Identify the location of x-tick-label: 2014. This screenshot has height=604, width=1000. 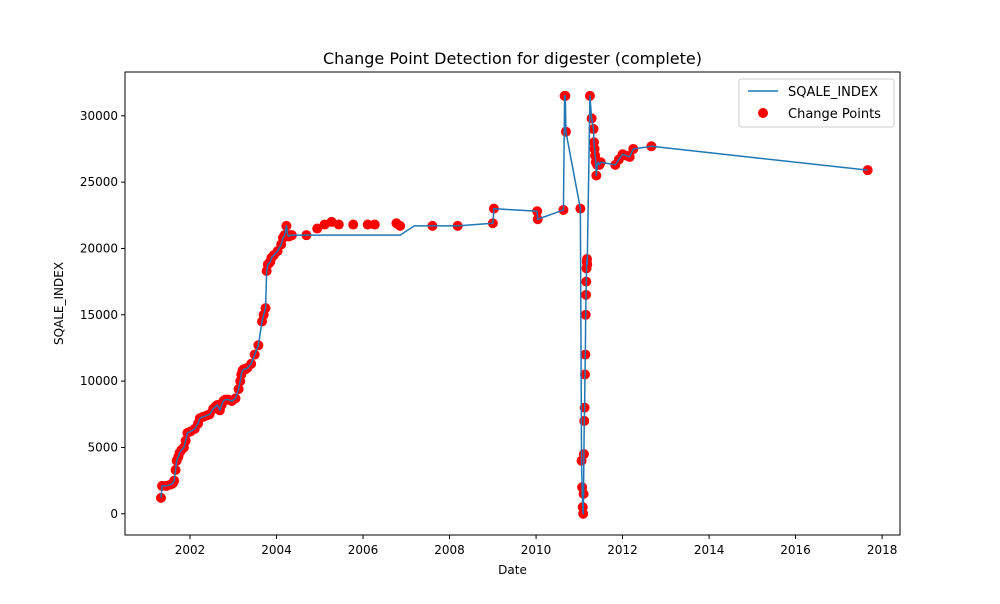
(709, 550).